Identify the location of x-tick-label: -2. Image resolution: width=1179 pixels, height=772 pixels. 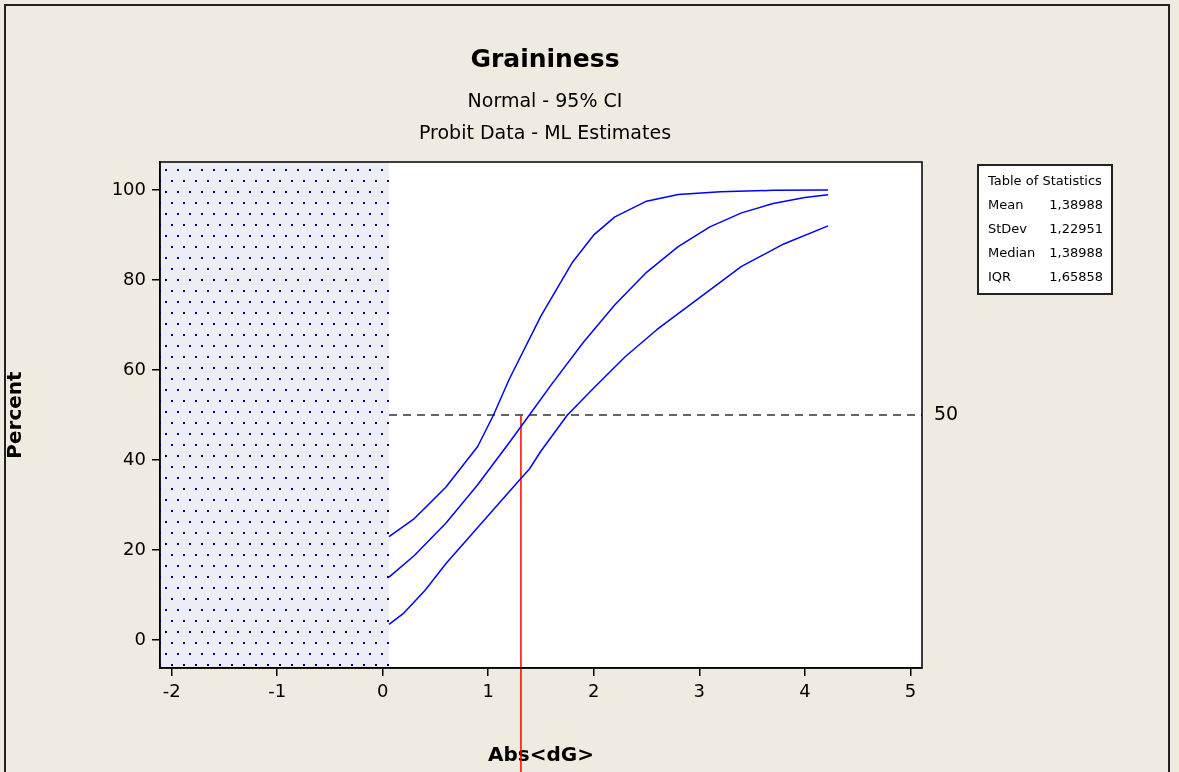
(171, 691).